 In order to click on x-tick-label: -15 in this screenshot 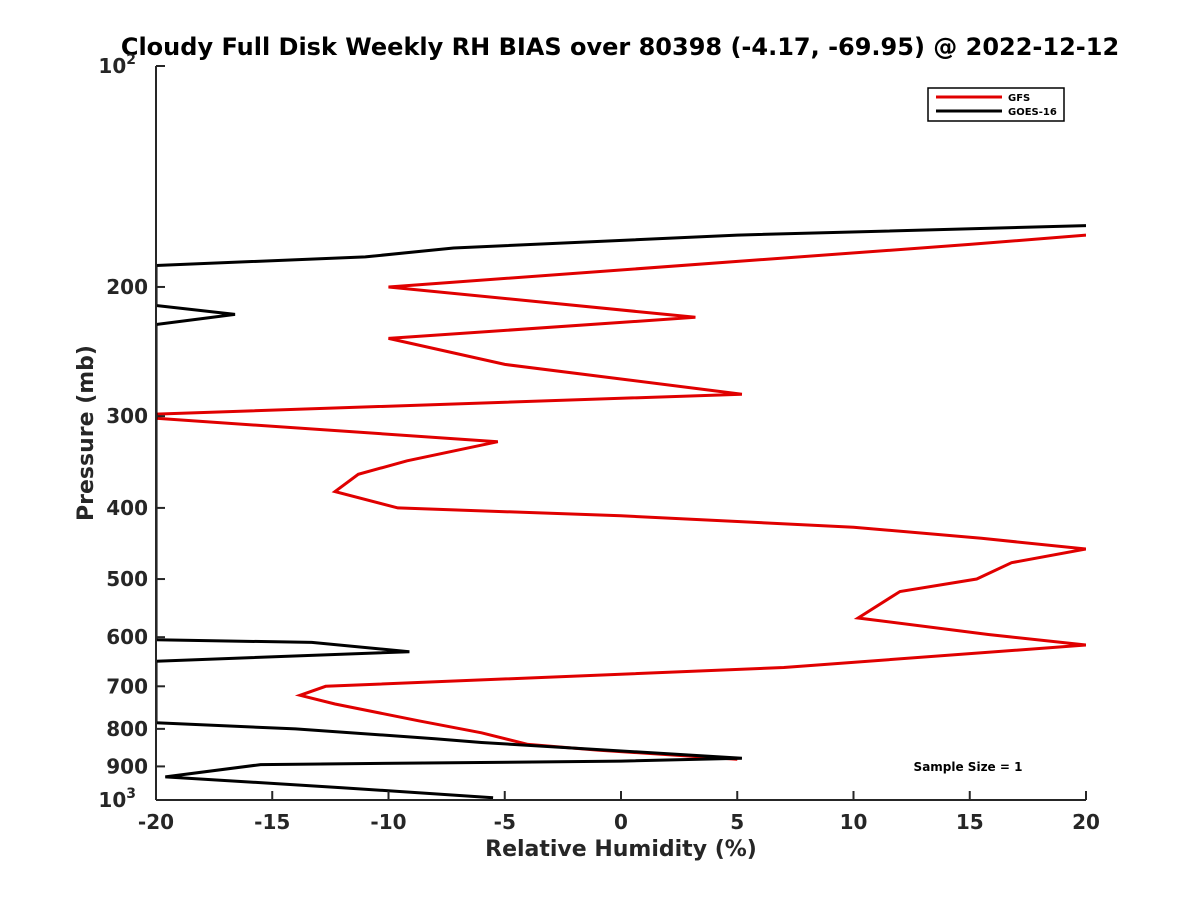, I will do `click(272, 822)`.